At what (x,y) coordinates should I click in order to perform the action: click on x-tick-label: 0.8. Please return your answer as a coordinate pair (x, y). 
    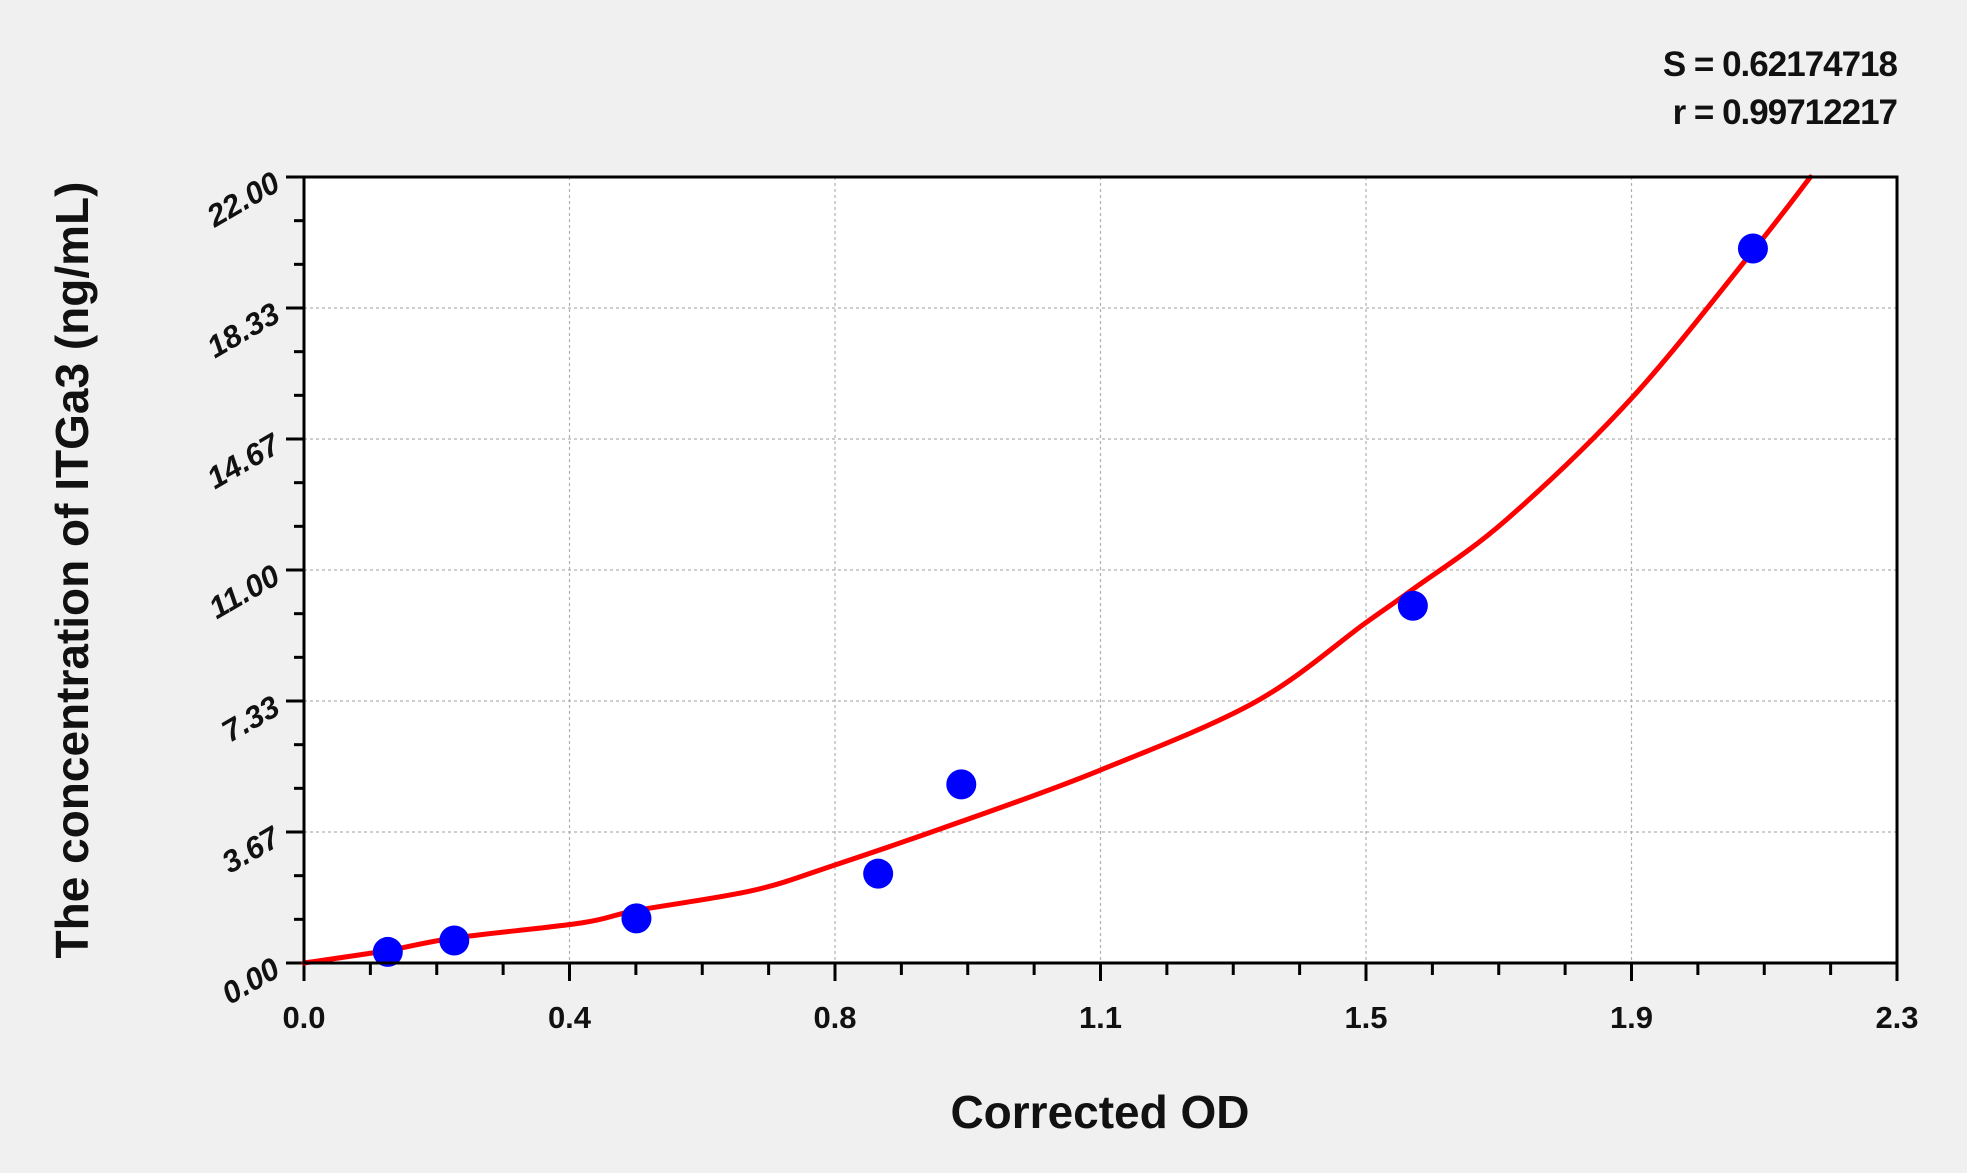
    Looking at the image, I should click on (834, 1017).